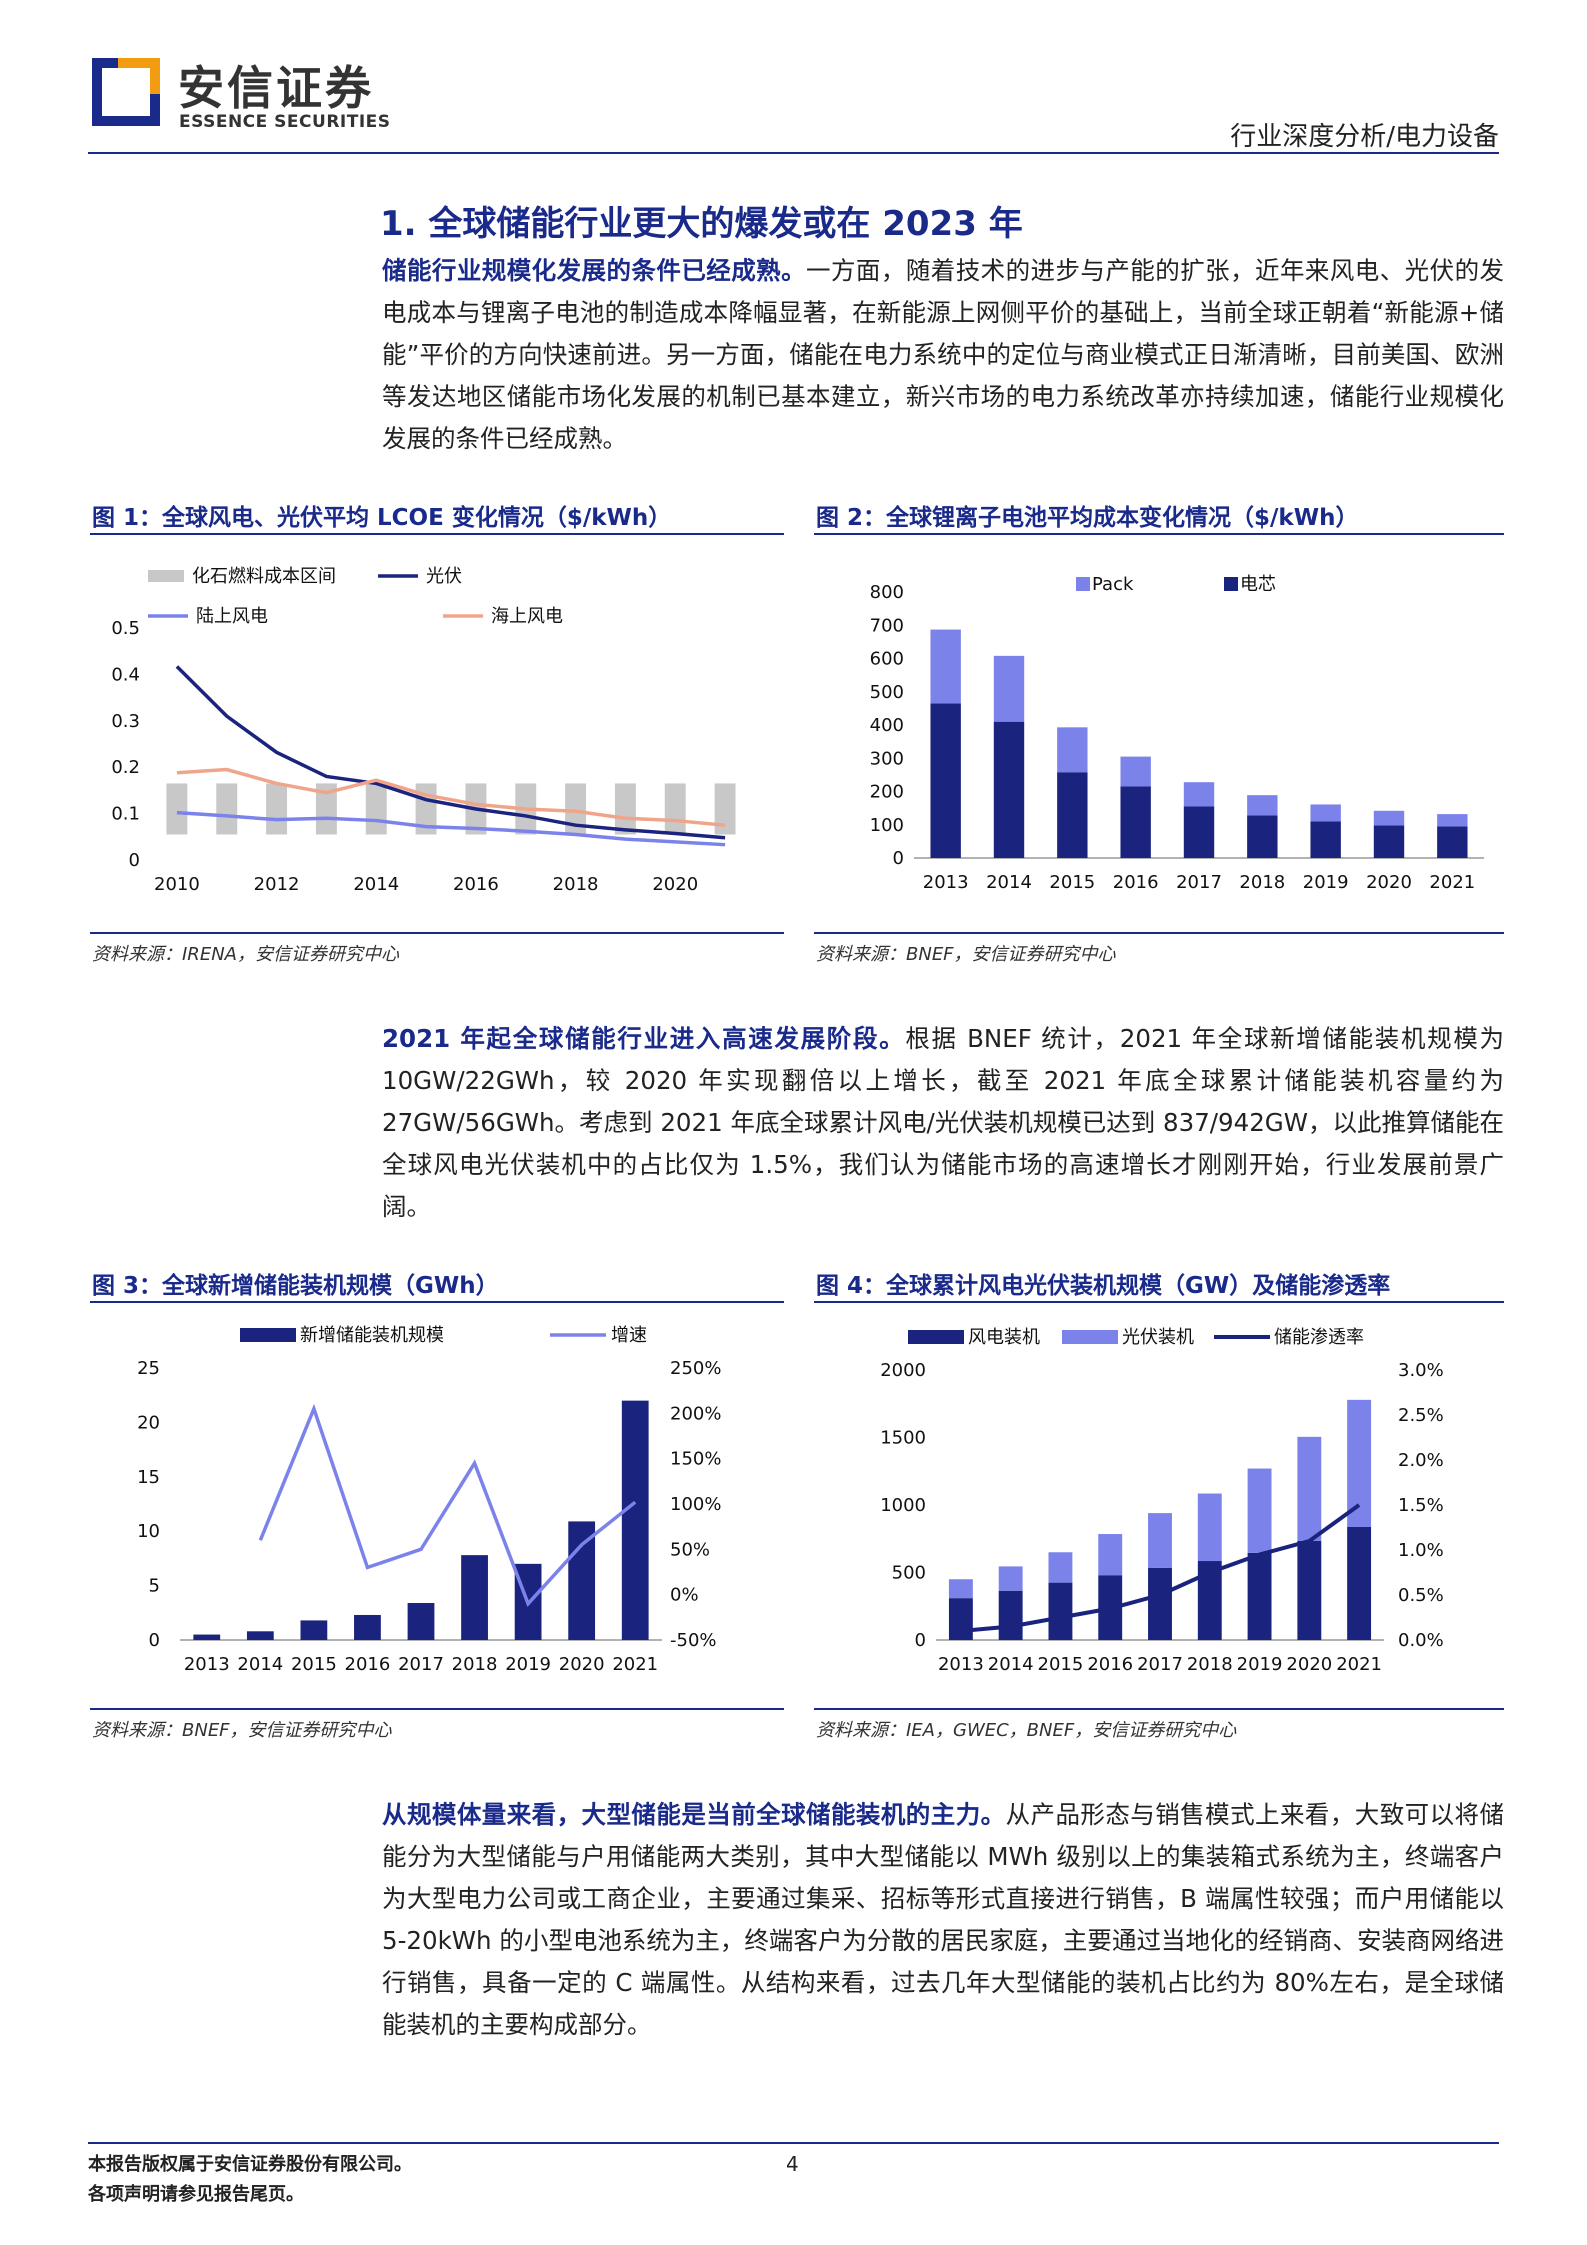 The width and height of the screenshot is (1587, 2245). I want to click on legend-label: Pack, so click(1113, 584).